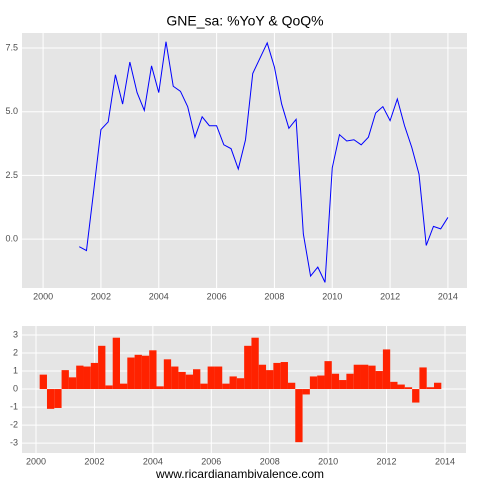 This screenshot has height=480, width=480. I want to click on y-tick-label: 7.5, so click(11, 47).